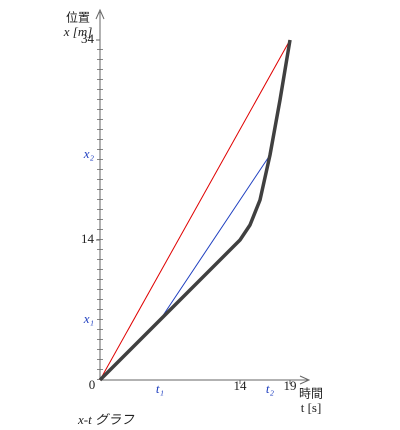 The image size is (400, 430). What do you see at coordinates (305, 380) in the screenshot?
I see `x-arrow` at bounding box center [305, 380].